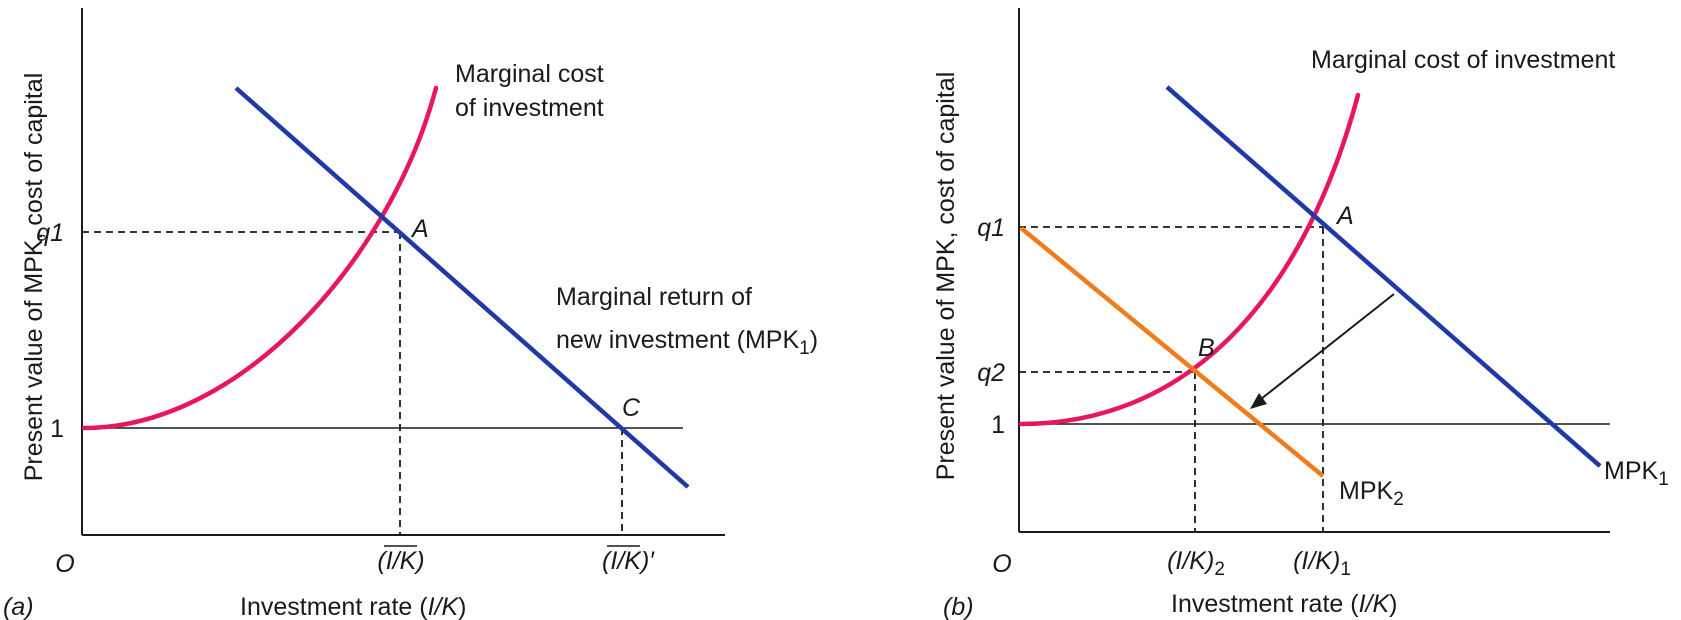 The image size is (1681, 620). Describe the element at coordinates (631, 408) in the screenshot. I see `panel-a-point-c: C` at that location.